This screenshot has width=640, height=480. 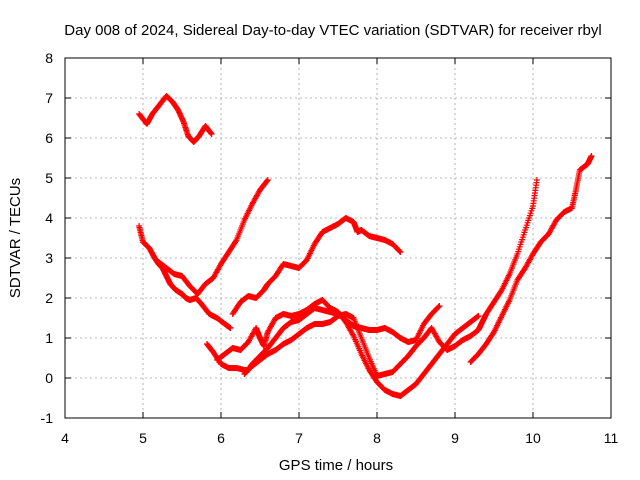 What do you see at coordinates (455, 438) in the screenshot?
I see `x-tick-label: 9` at bounding box center [455, 438].